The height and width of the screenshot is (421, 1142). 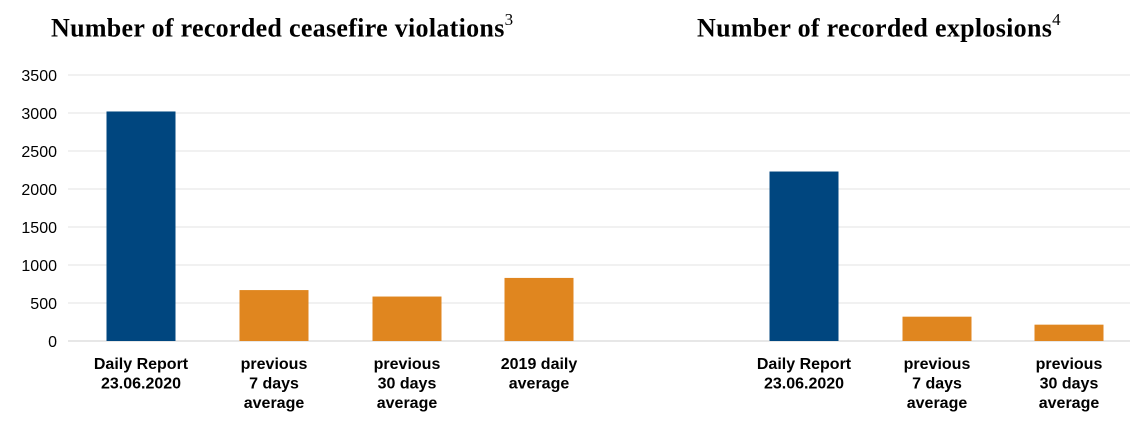 What do you see at coordinates (39, 266) in the screenshot?
I see `y-tick-label: 1000` at bounding box center [39, 266].